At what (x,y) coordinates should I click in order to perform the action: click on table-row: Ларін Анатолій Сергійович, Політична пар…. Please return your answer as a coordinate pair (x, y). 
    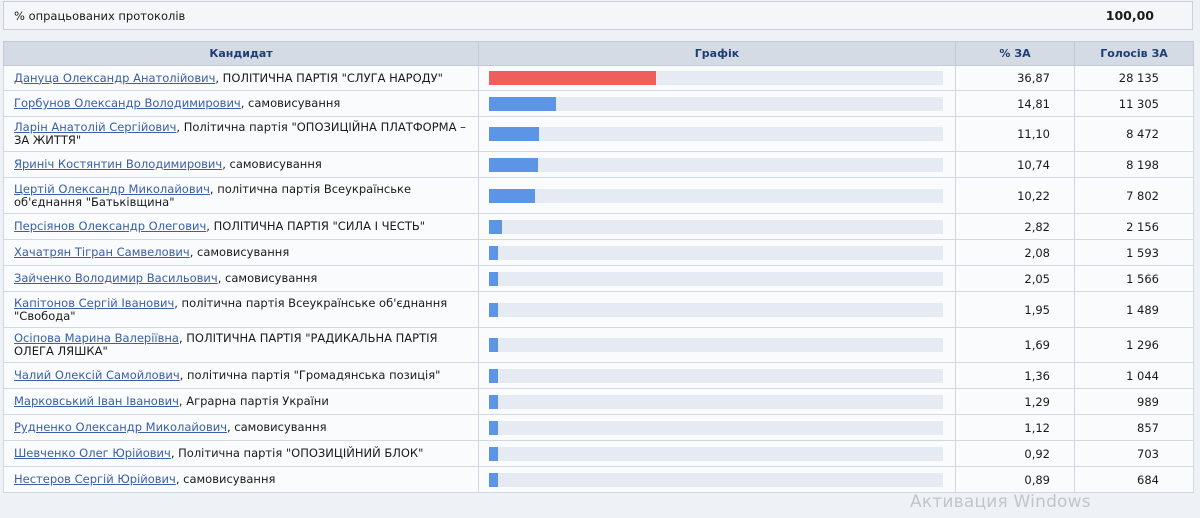
    Looking at the image, I should click on (598, 134).